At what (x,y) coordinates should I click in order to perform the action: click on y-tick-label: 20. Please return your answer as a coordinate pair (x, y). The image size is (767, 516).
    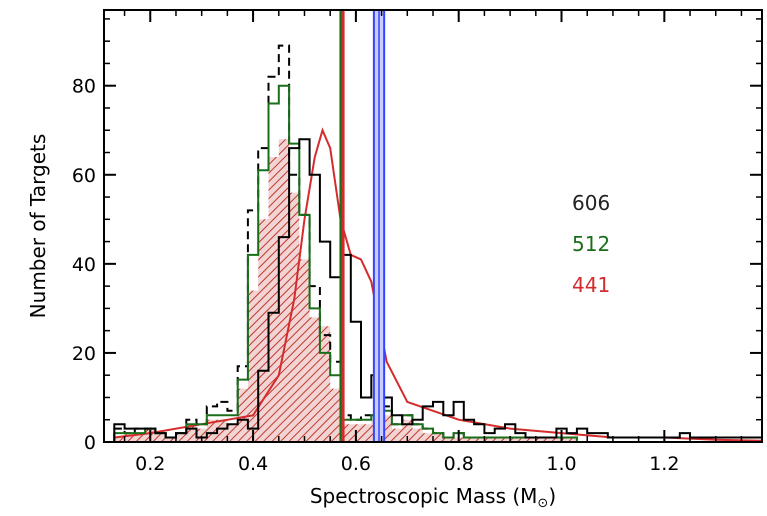
    Looking at the image, I should click on (84, 354).